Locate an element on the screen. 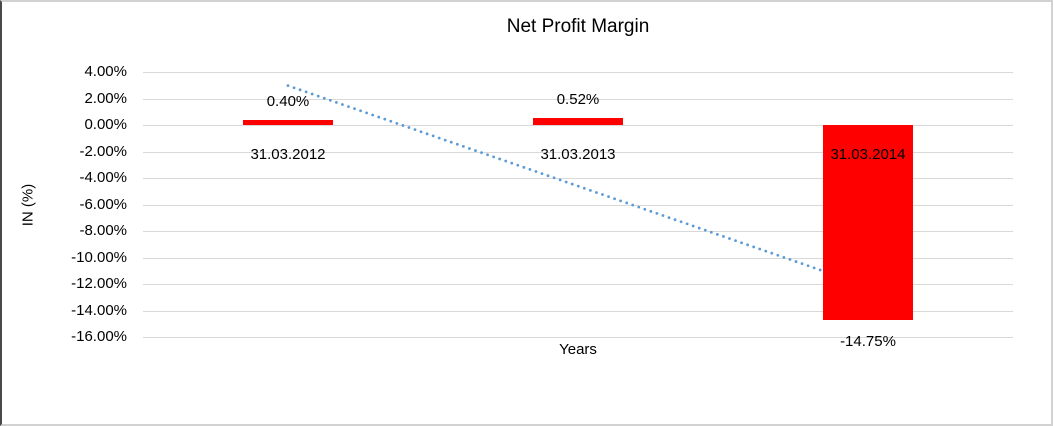 The image size is (1053, 426). y-tick-label: -4.00% is located at coordinates (103, 177).